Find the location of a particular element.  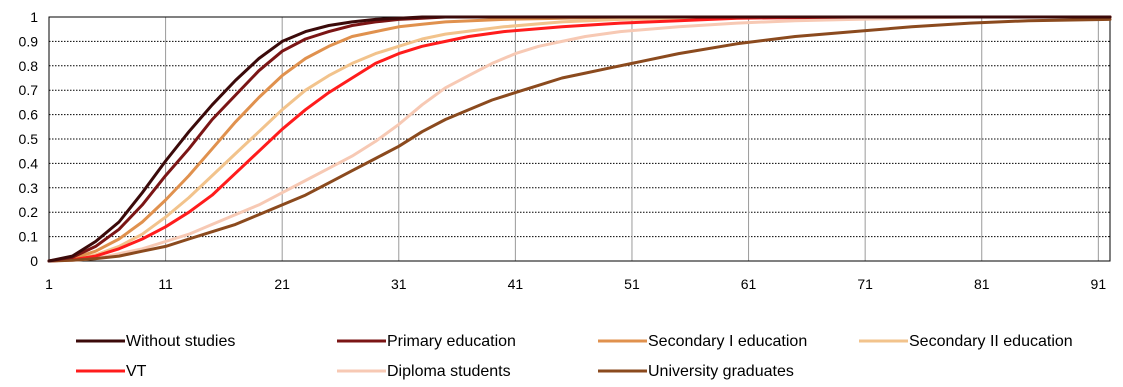

y-axis-tick-labels: 0 0.1 0.2 0.3 0.4 0.5 0.6 0.7 0.8 0.9 1 is located at coordinates (29, 139).